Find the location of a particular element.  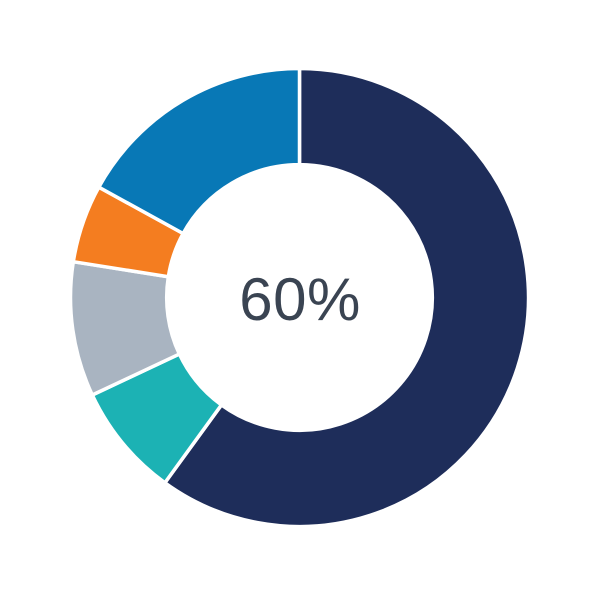

donut-segment-blue is located at coordinates (199, 151).